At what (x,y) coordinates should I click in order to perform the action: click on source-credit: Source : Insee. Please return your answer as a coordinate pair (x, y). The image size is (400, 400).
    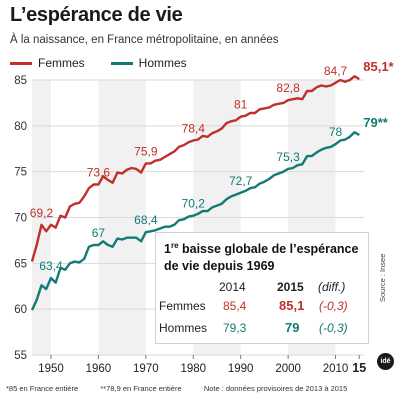
    Looking at the image, I should click on (382, 277).